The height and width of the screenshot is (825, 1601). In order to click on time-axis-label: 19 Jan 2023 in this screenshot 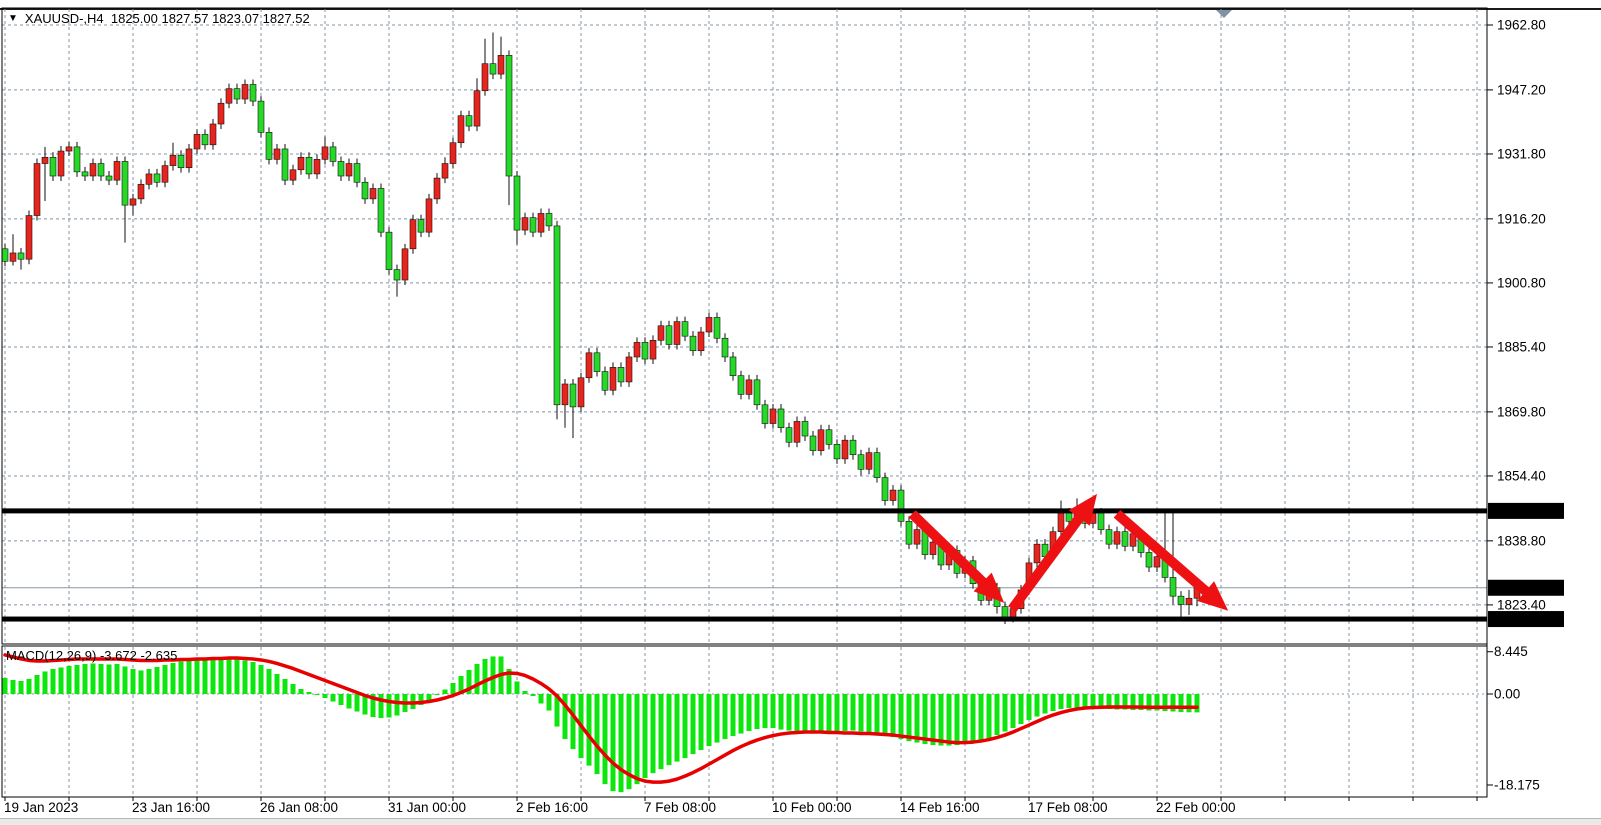, I will do `click(41, 807)`.